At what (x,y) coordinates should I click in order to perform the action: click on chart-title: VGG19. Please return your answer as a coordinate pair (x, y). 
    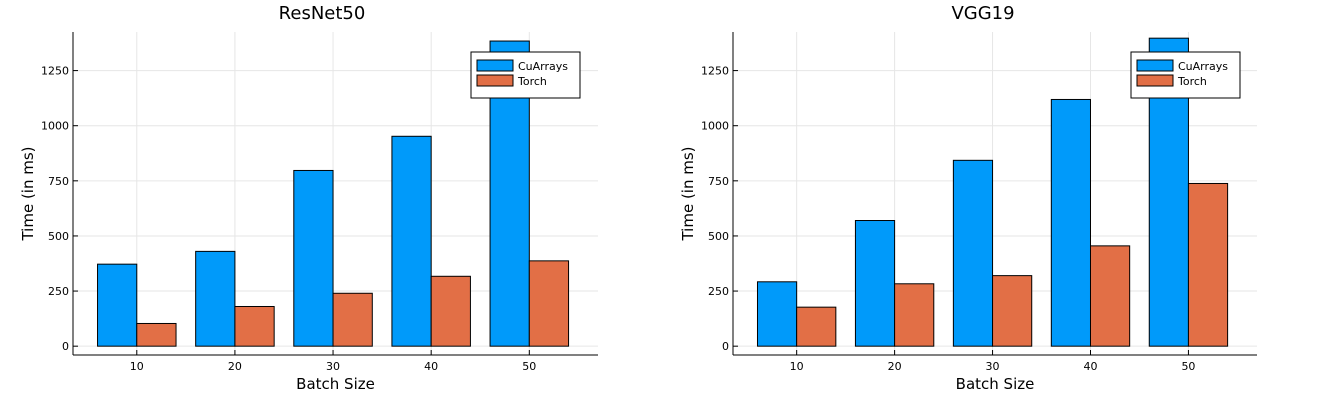
    Looking at the image, I should click on (982, 13).